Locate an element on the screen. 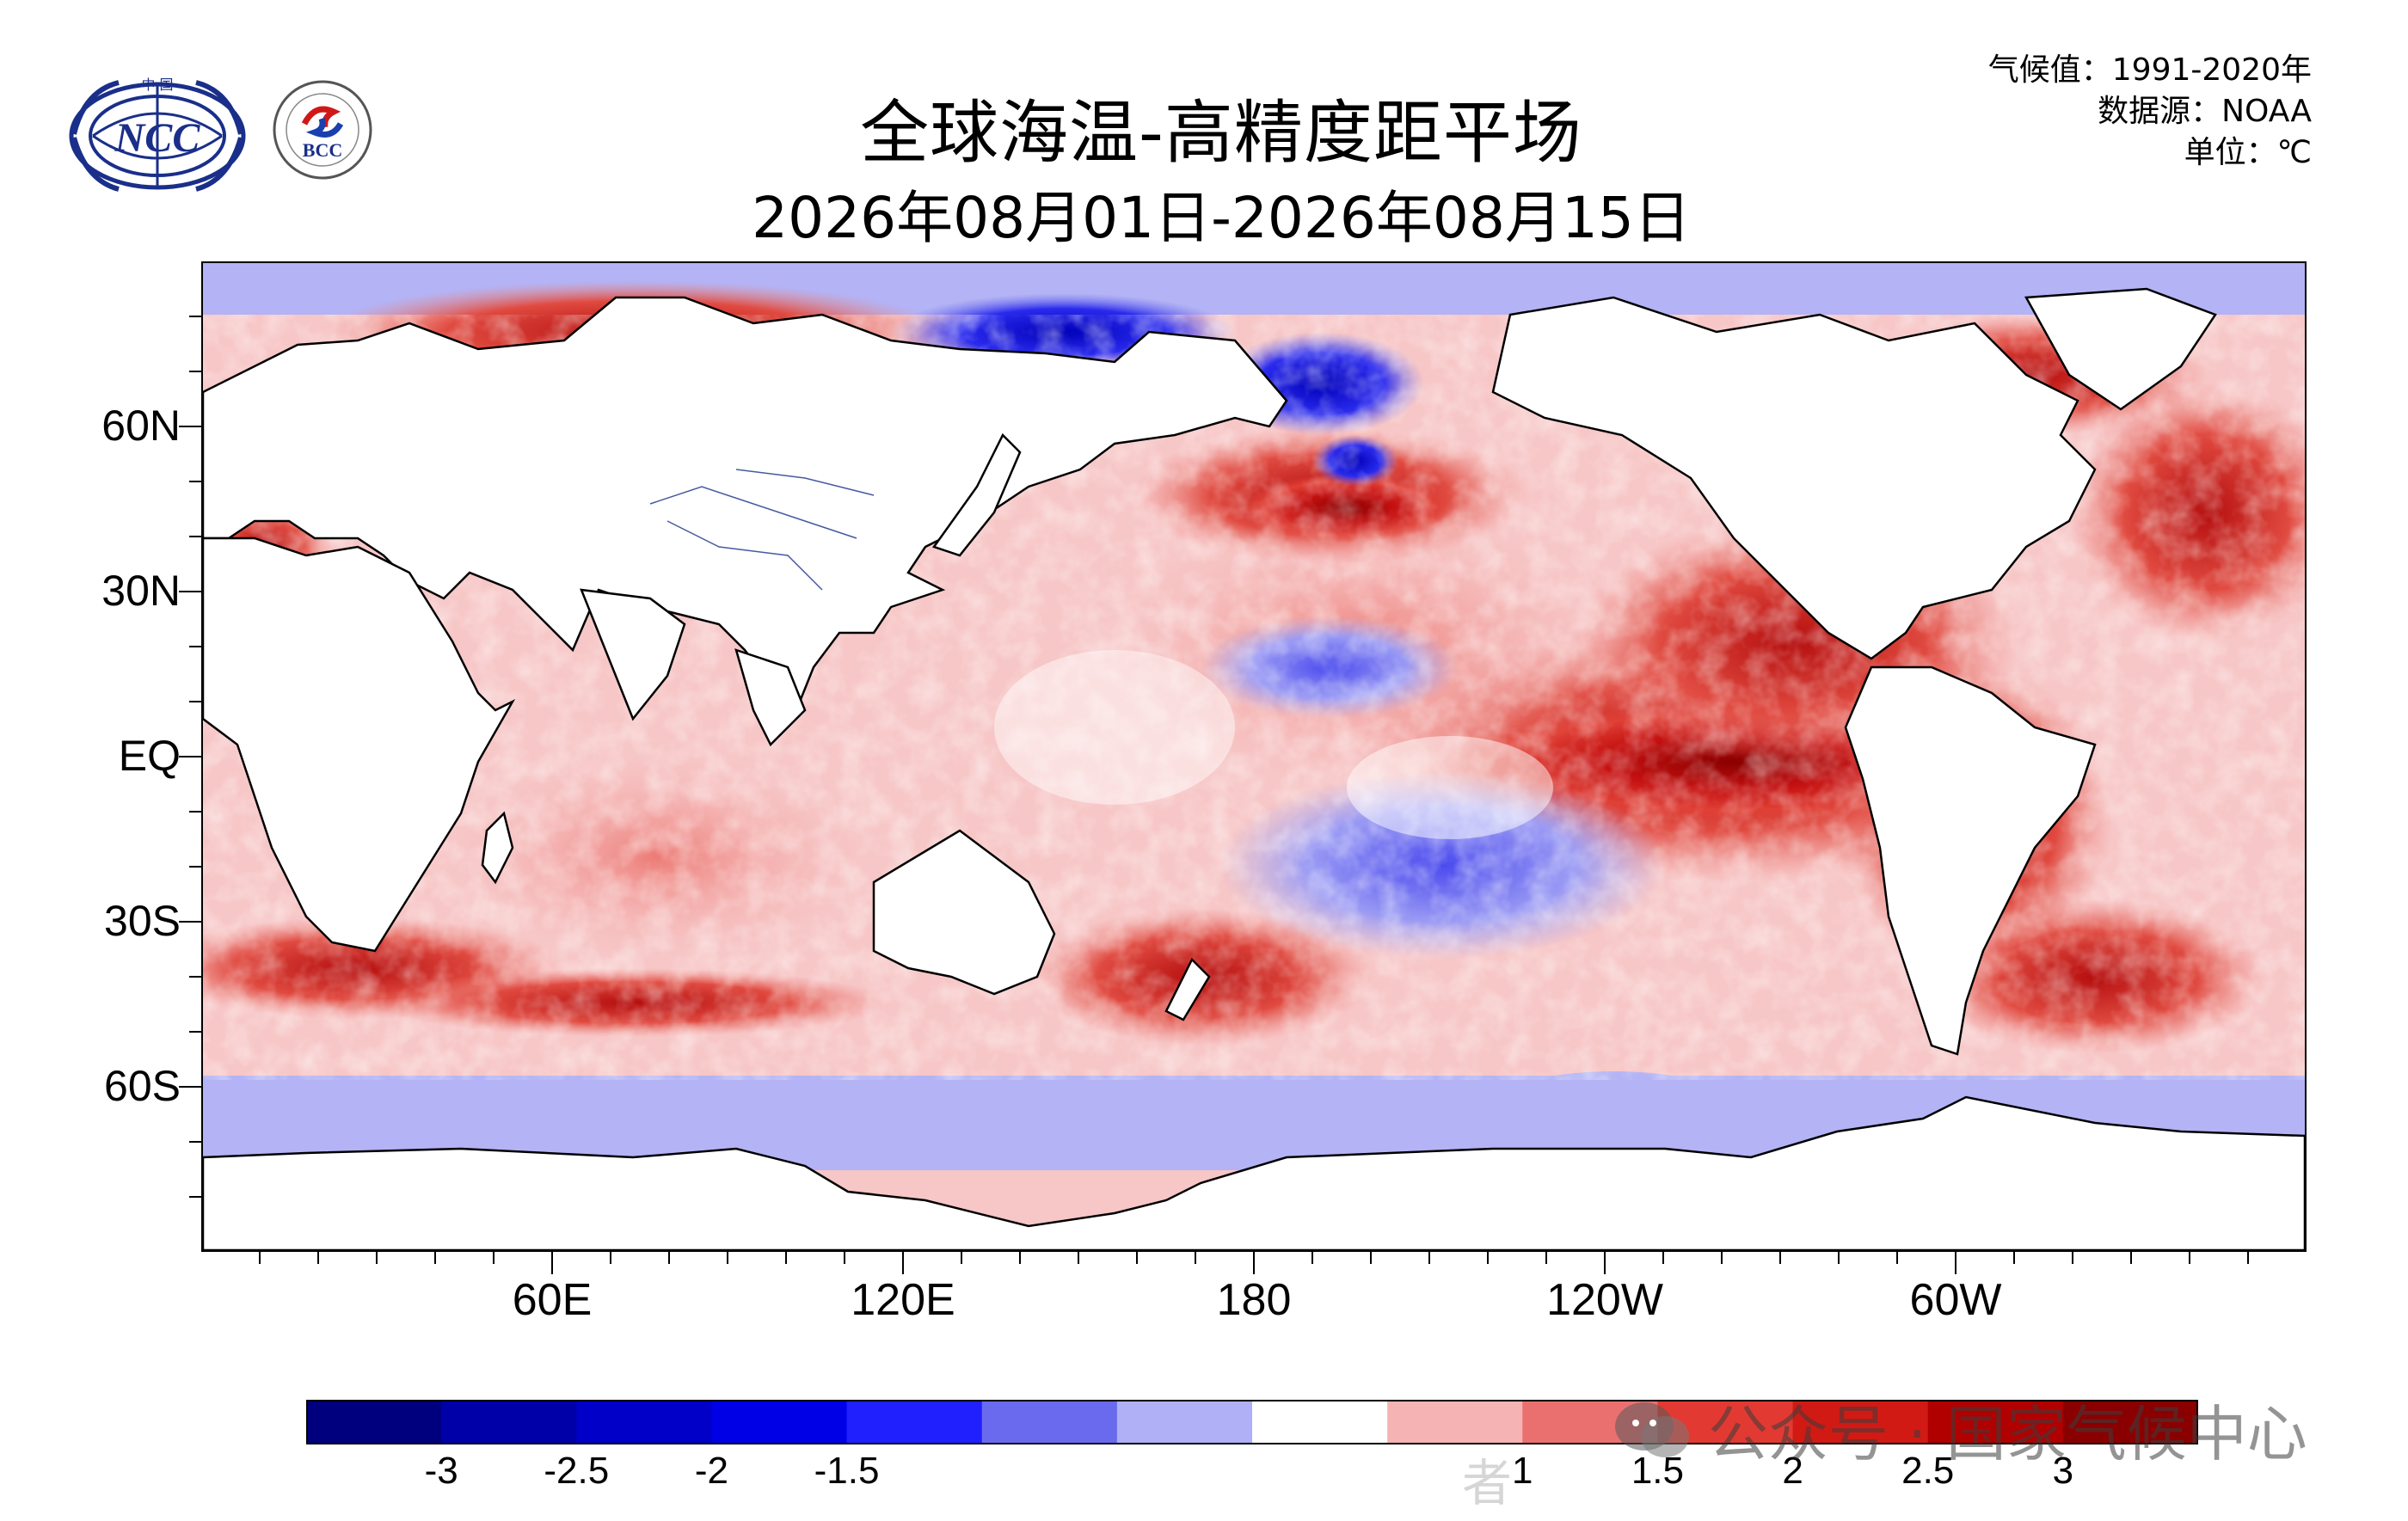 This screenshot has width=2408, height=1521. colorbar-frame is located at coordinates (1252, 1422).